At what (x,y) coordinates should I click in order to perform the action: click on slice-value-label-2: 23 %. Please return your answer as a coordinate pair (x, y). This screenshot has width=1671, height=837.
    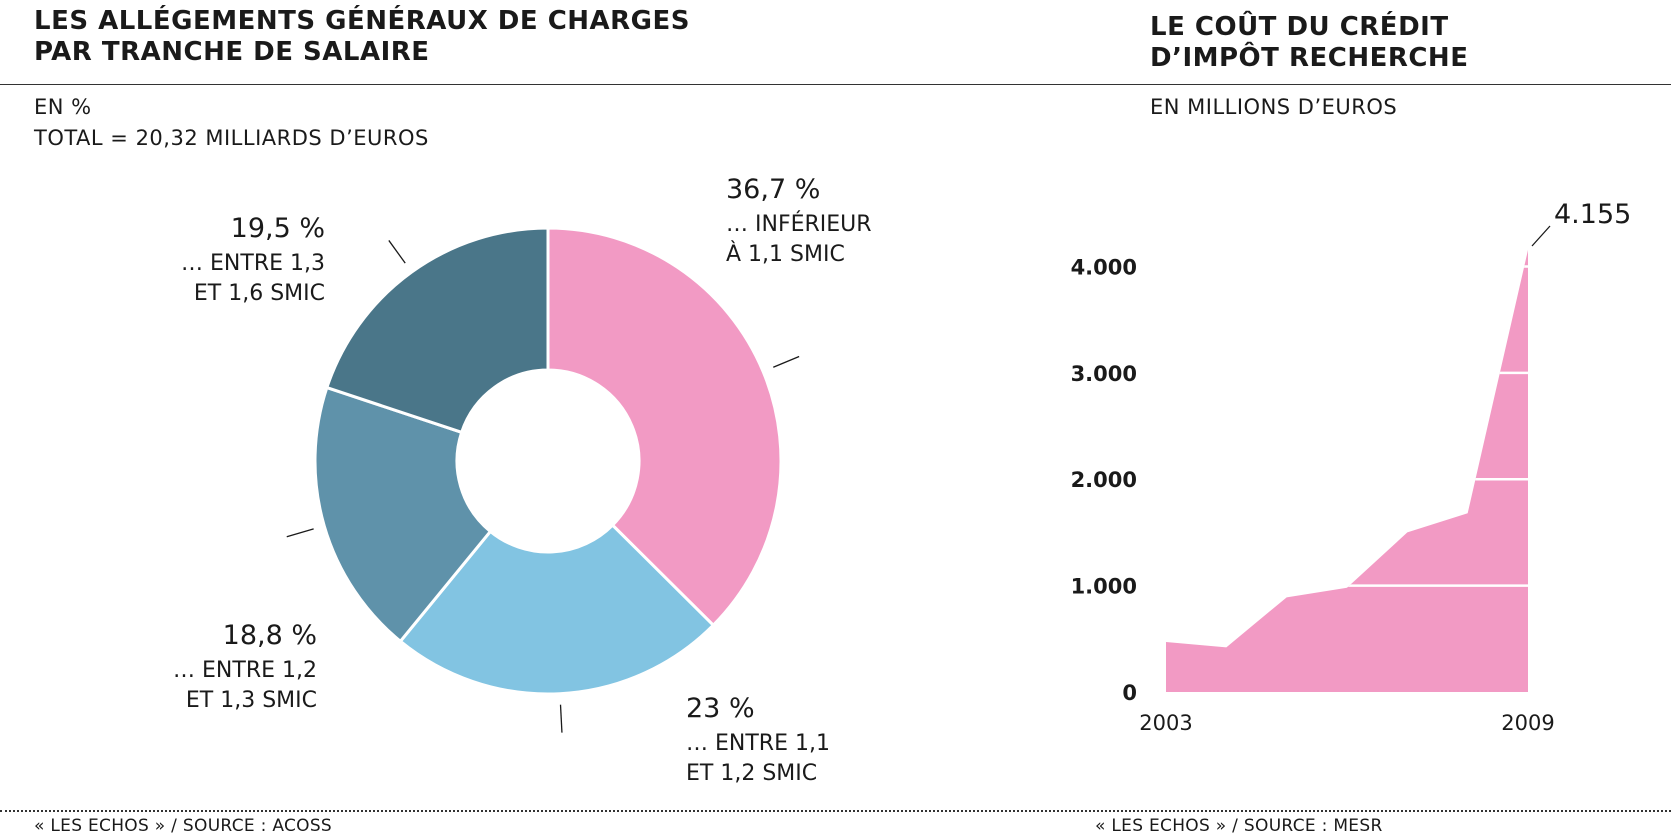
    Looking at the image, I should click on (720, 708).